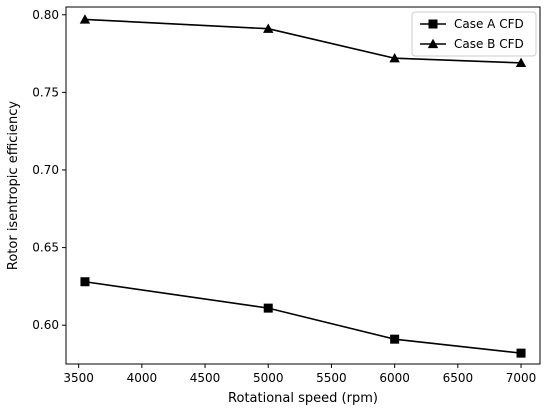  What do you see at coordinates (45, 15) in the screenshot?
I see `y-tick-label: 0.80` at bounding box center [45, 15].